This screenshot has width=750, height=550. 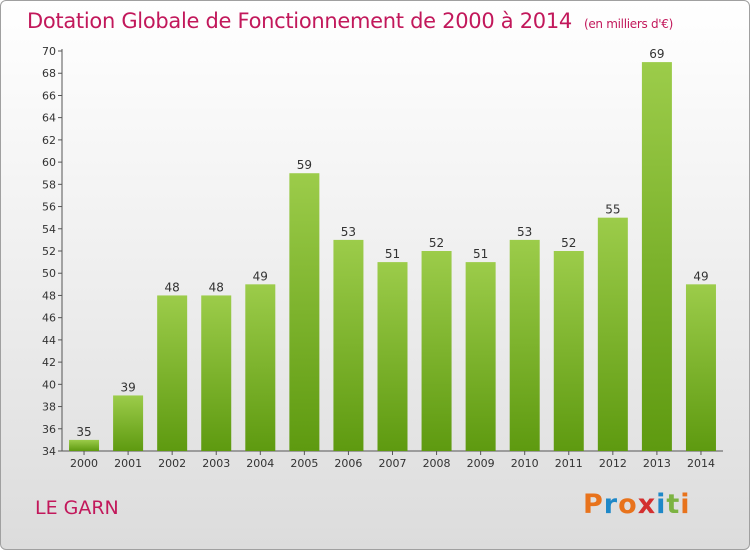 What do you see at coordinates (348, 232) in the screenshot?
I see `data-label-2006: 53` at bounding box center [348, 232].